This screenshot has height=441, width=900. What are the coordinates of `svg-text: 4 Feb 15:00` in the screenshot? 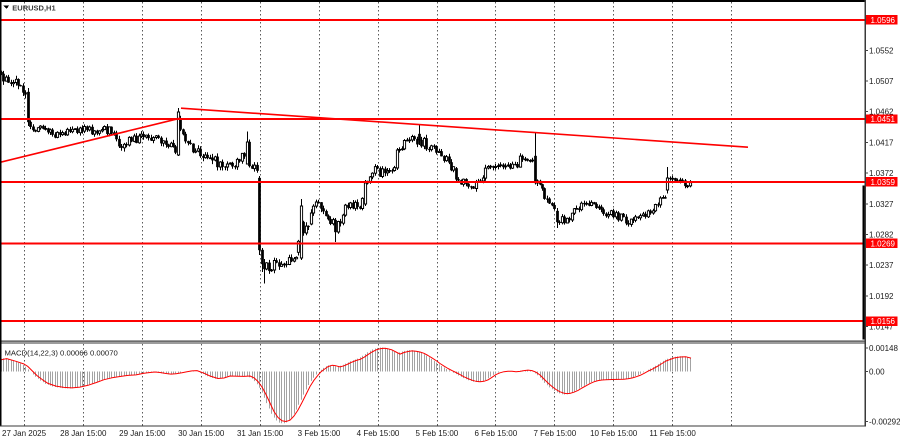 It's located at (378, 433).